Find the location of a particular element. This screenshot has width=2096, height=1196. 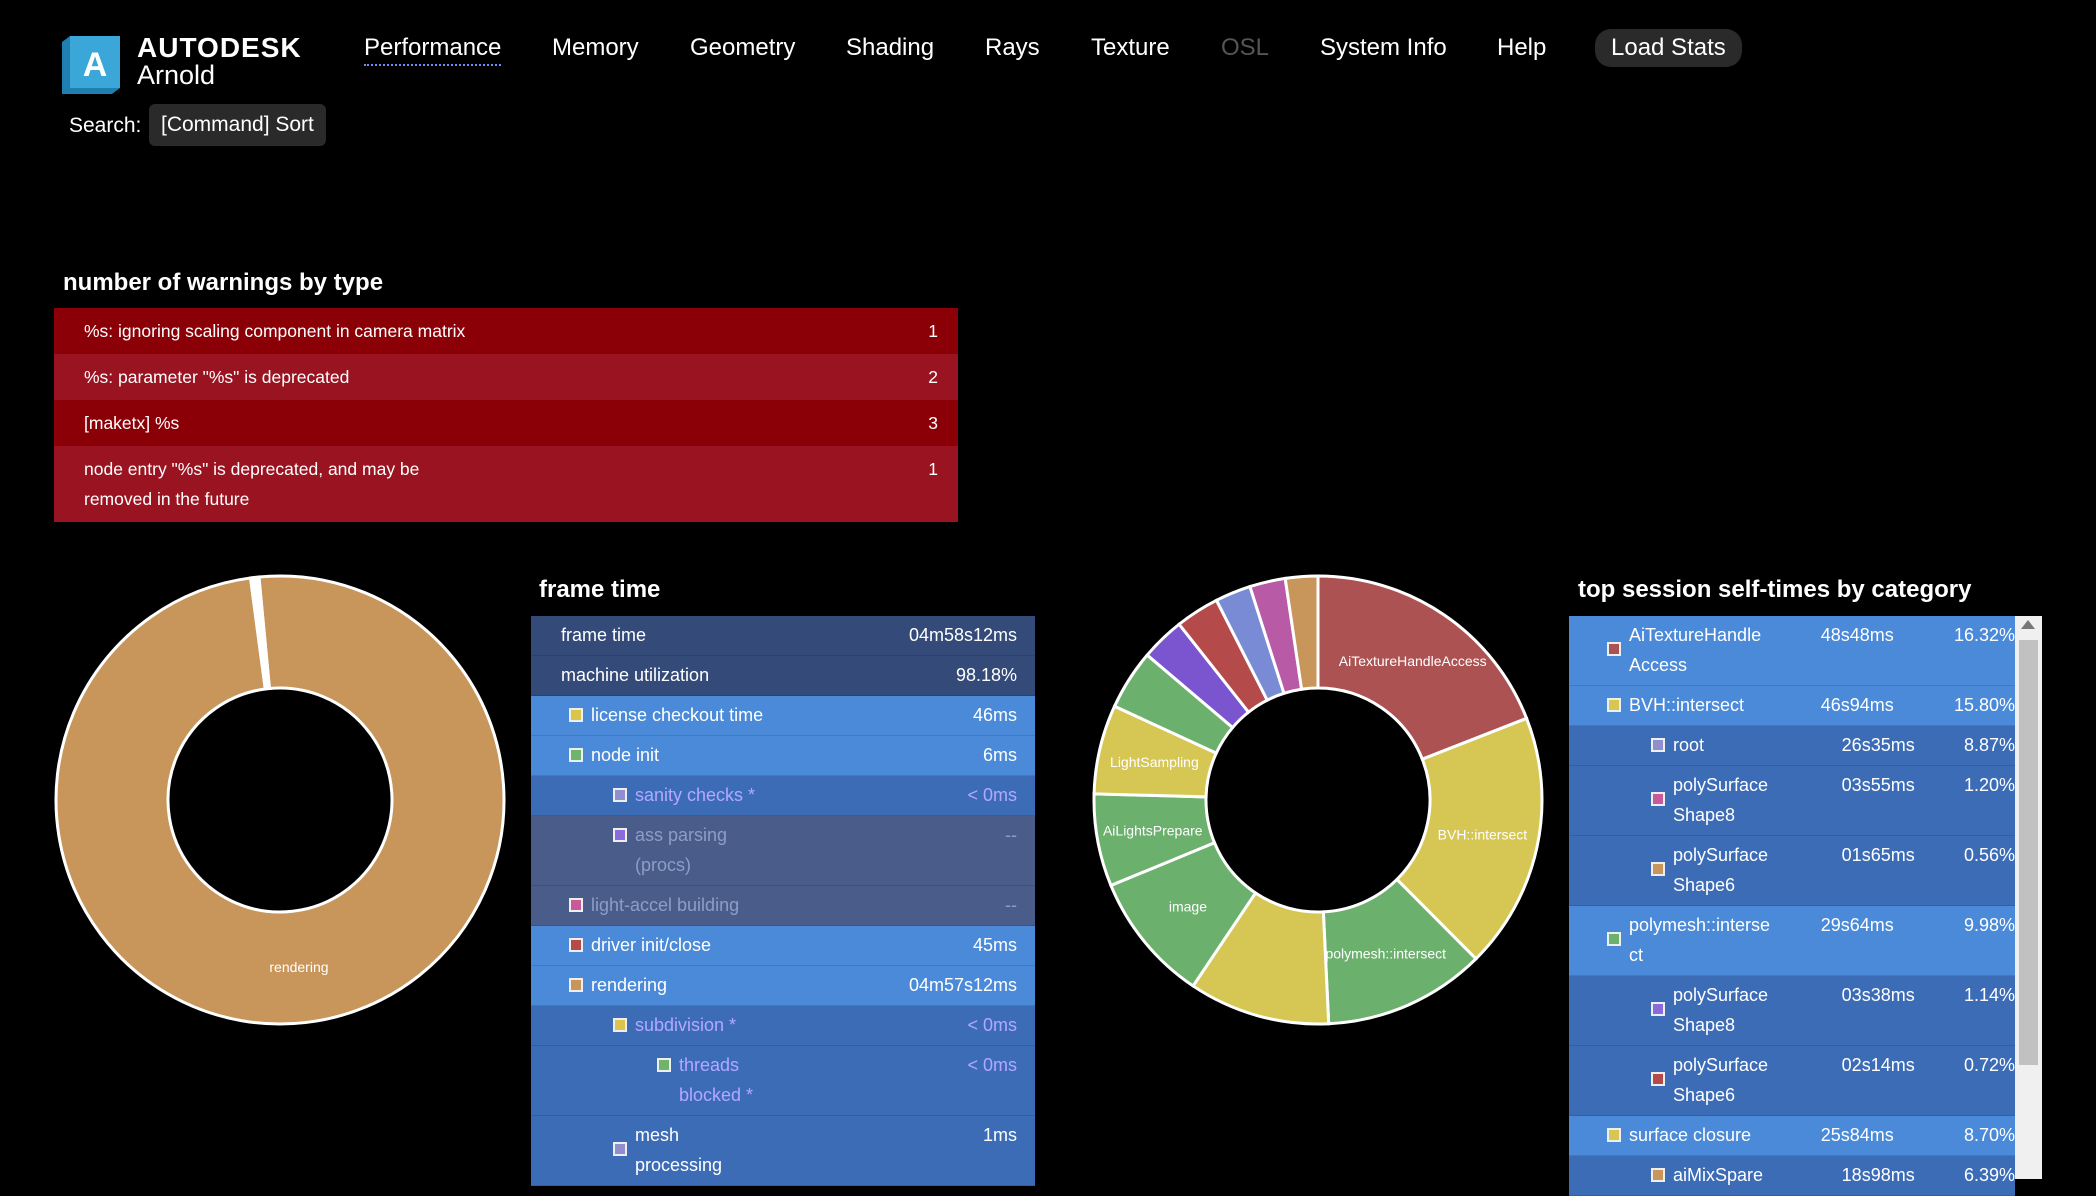

slice-label: polymesh::intersect is located at coordinates (1385, 954).